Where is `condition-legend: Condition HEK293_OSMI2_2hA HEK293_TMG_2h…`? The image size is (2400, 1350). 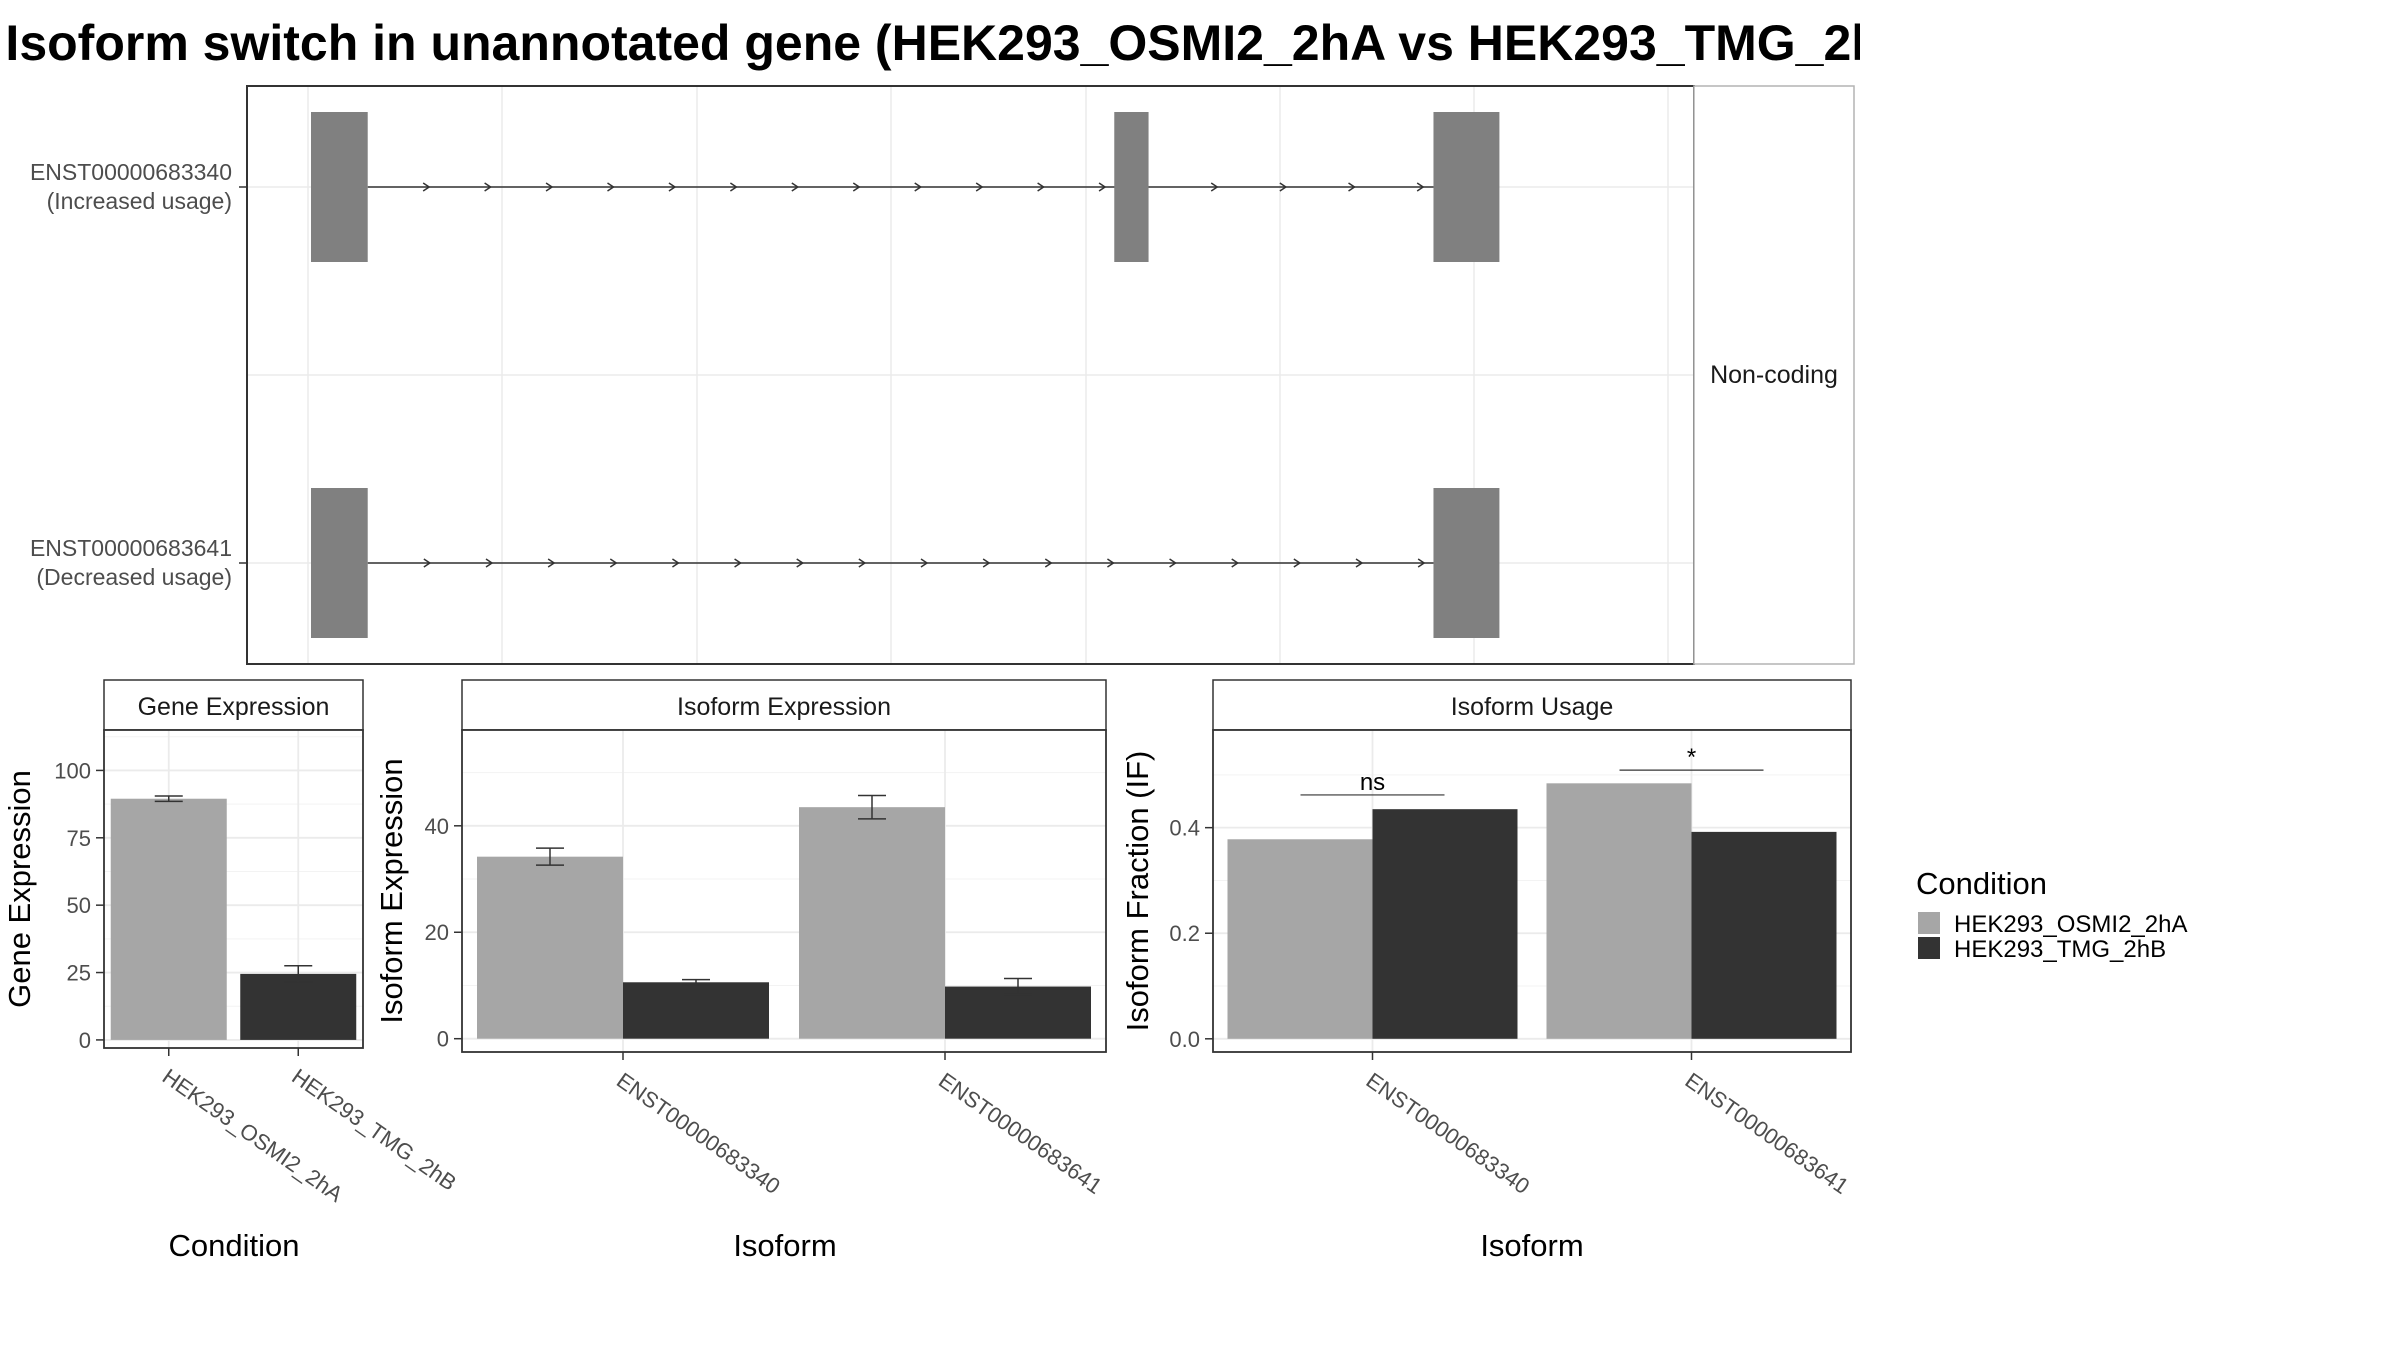
condition-legend: Condition HEK293_OSMI2_2hA HEK293_TMG_2h… is located at coordinates (2051, 914).